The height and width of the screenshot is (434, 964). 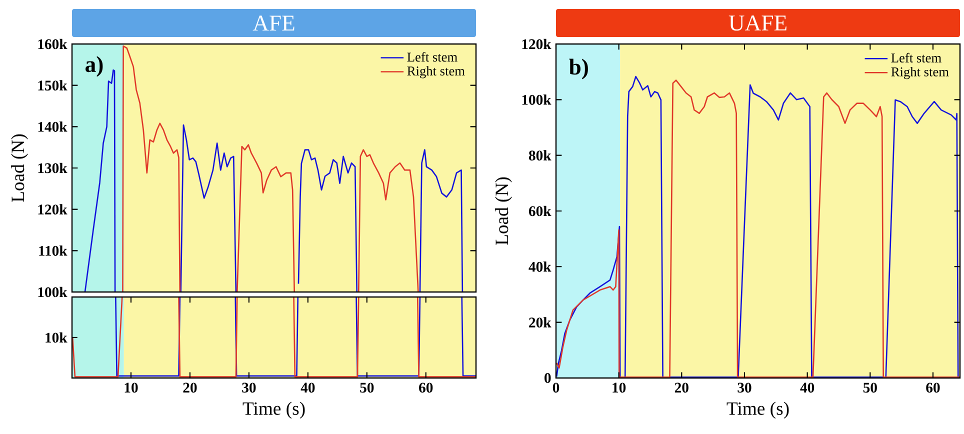 What do you see at coordinates (53, 44) in the screenshot?
I see `y-tick-label: 160k` at bounding box center [53, 44].